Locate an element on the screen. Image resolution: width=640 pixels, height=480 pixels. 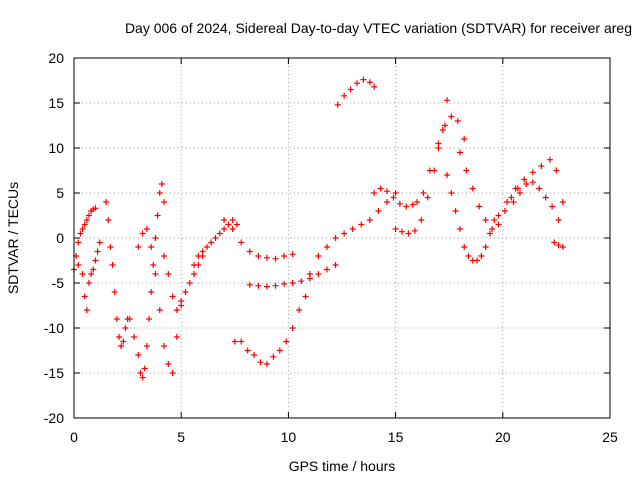
y-tick-label: 10 is located at coordinates (56, 148).